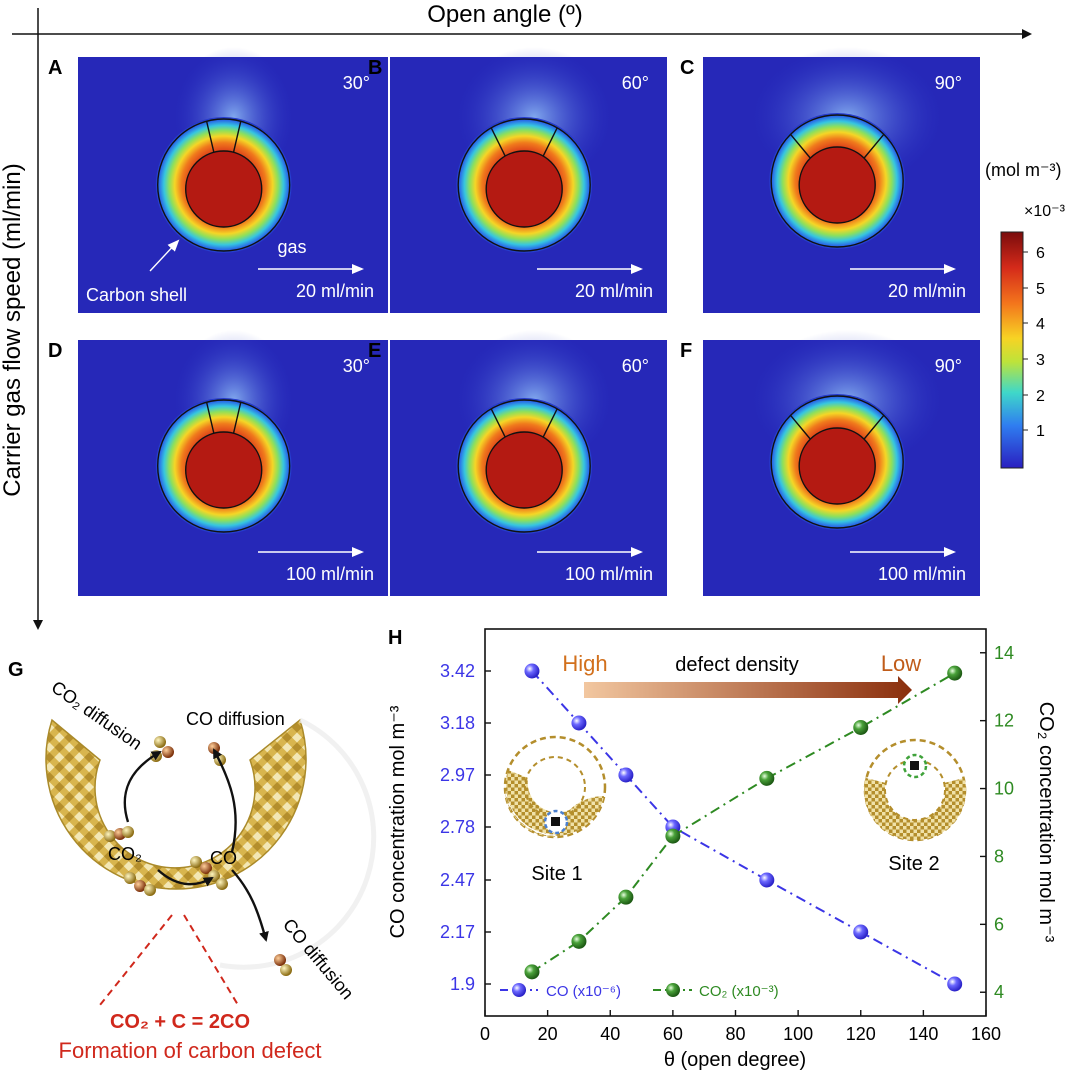 This screenshot has width=1080, height=1081. Describe the element at coordinates (923, 1034) in the screenshot. I see `x-tick-label: 140` at that location.